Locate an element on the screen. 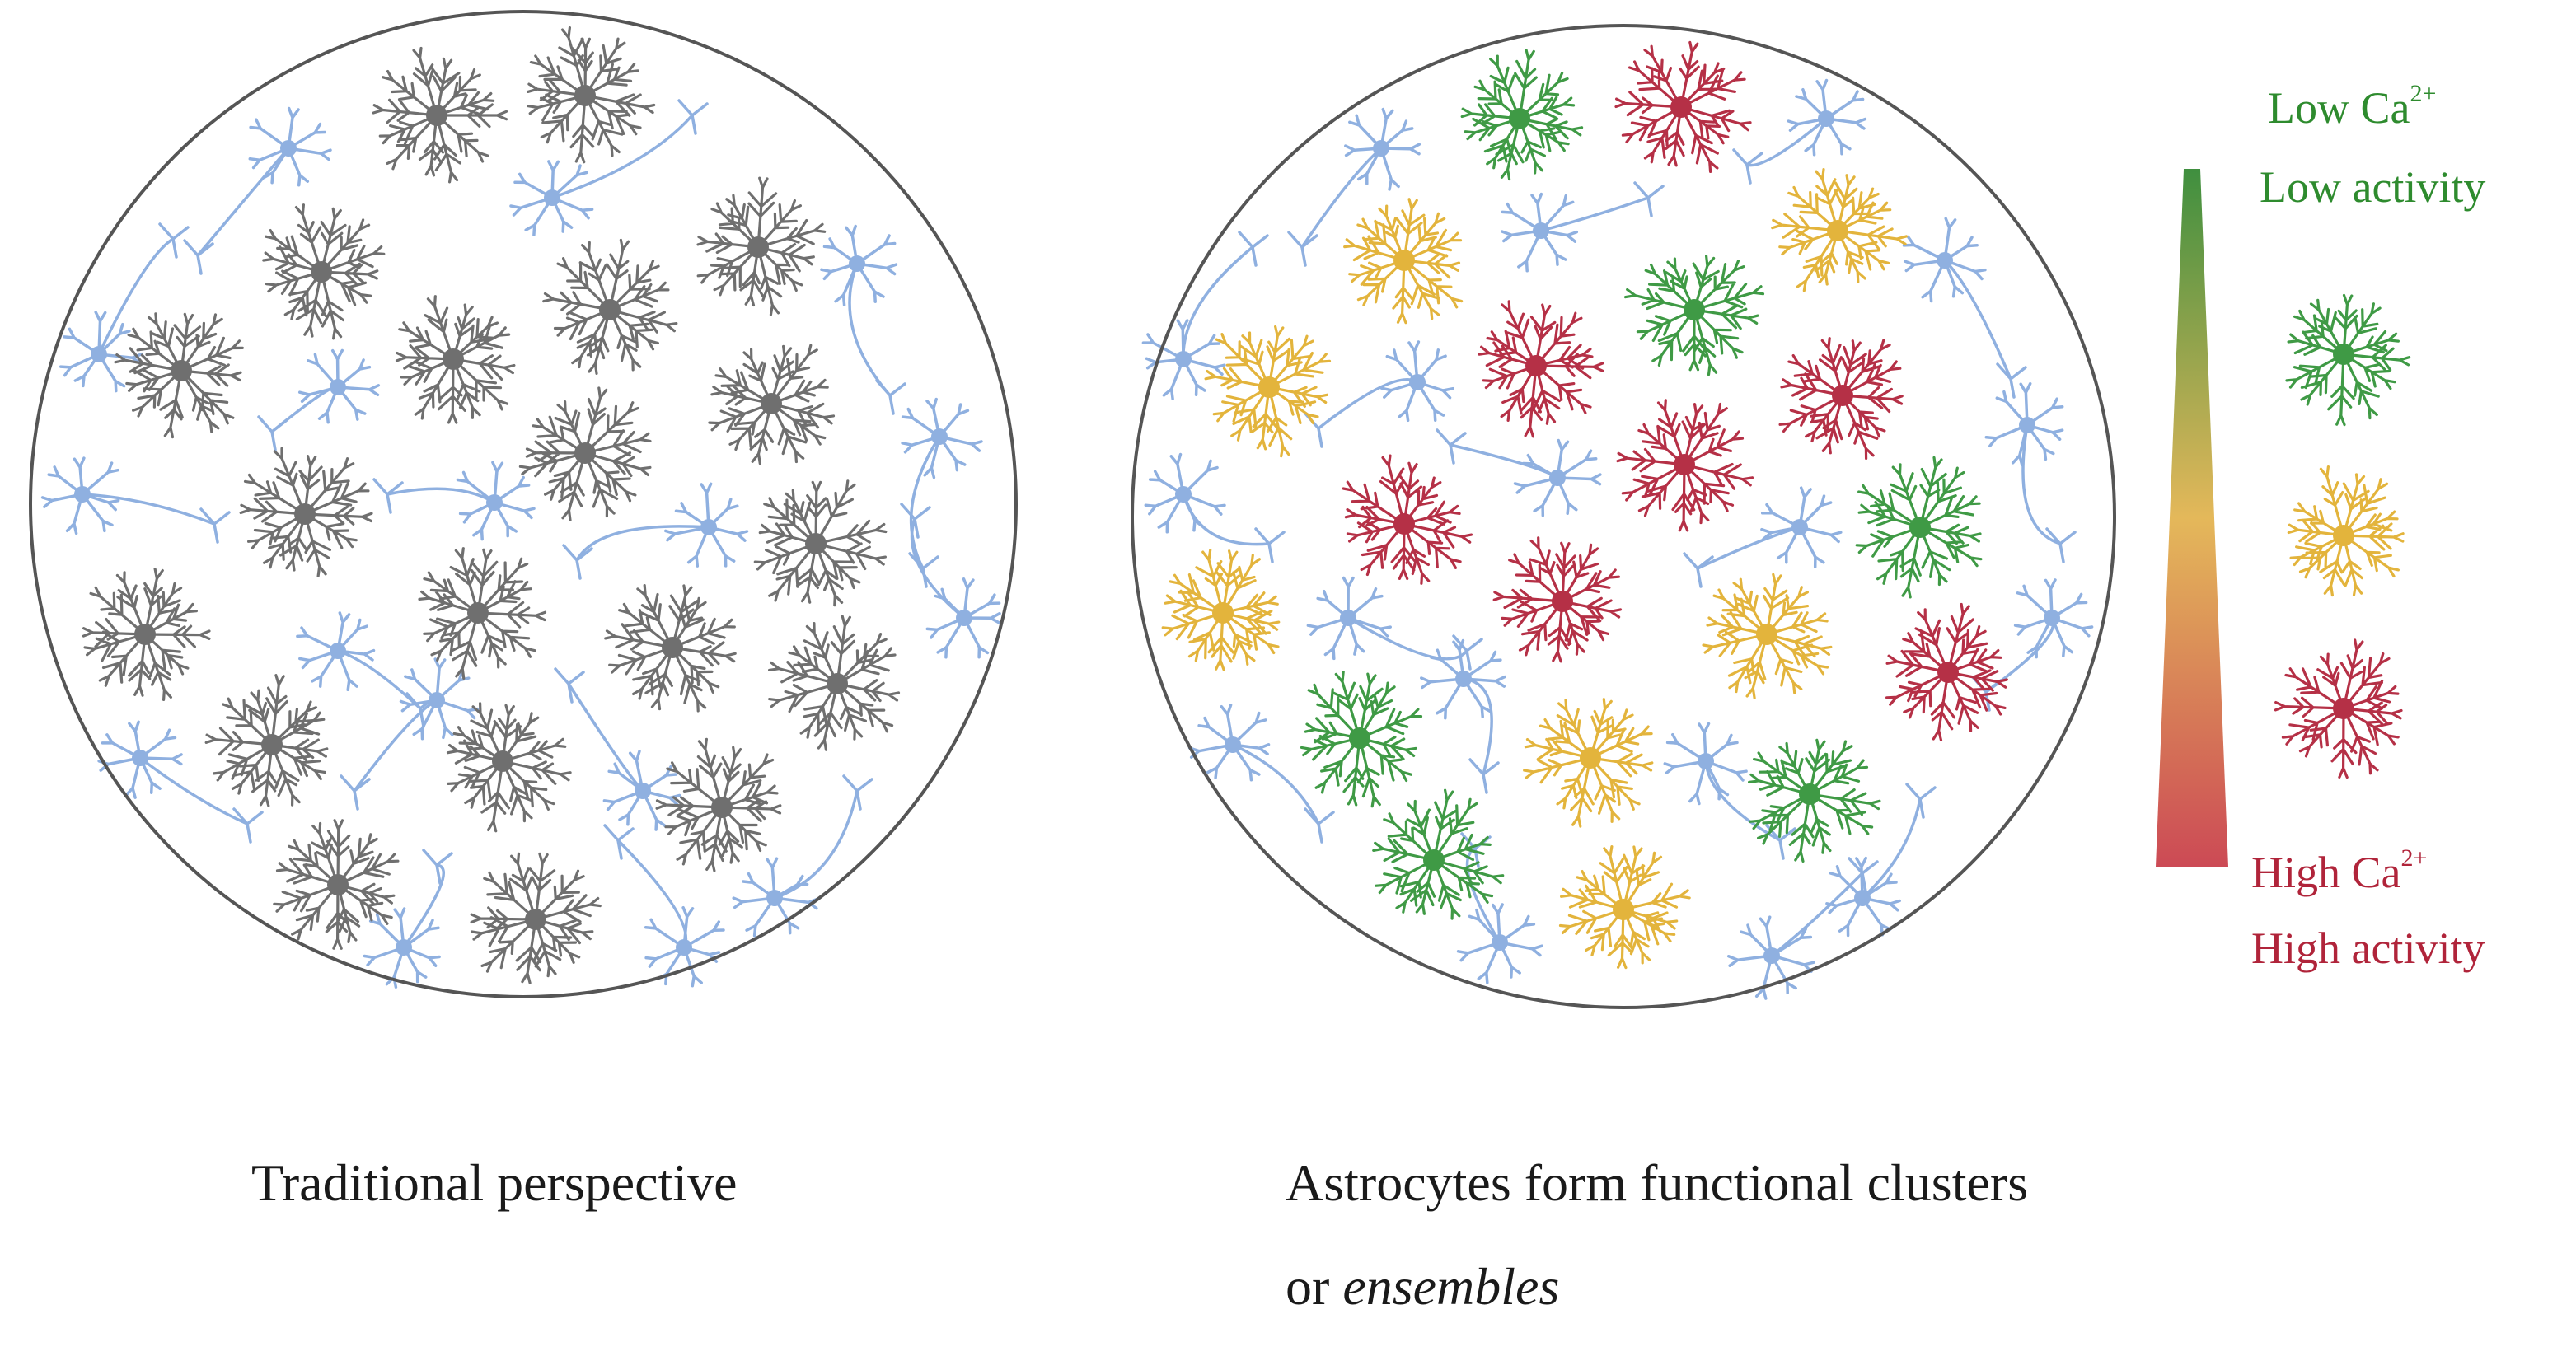  activity-legend is located at coordinates (2283, 518).